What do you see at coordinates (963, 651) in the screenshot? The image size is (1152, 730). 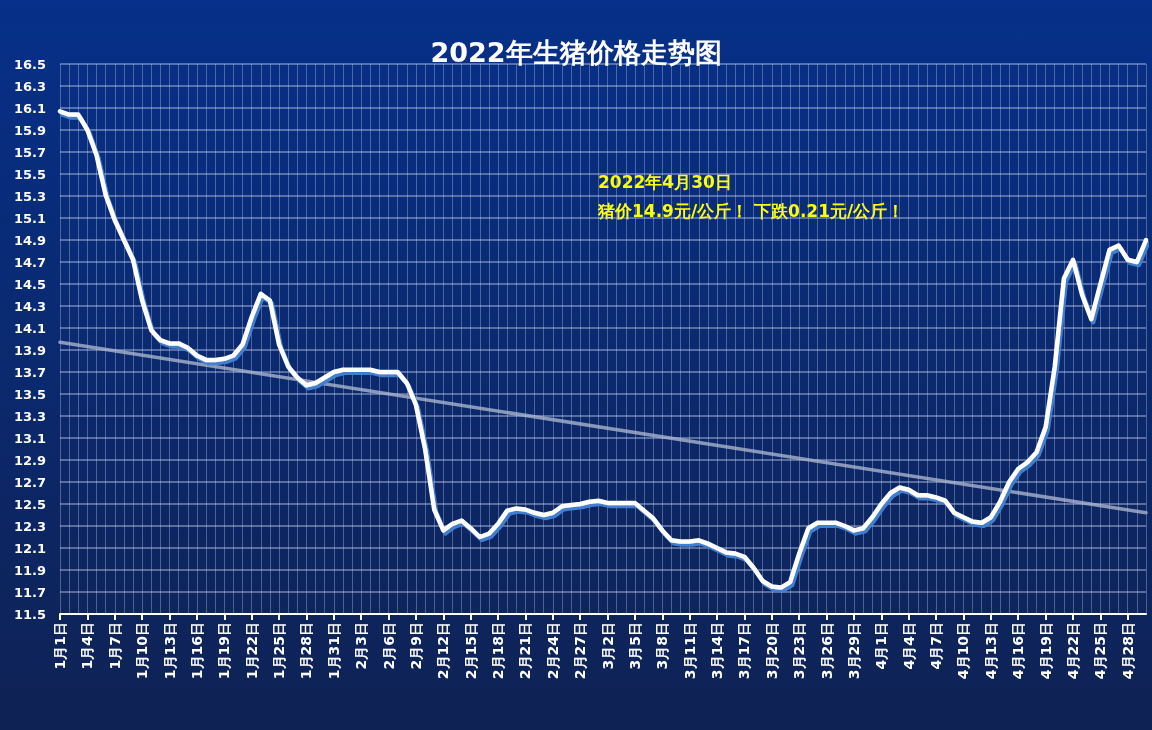 I see `x-tick-label: 4月10日` at bounding box center [963, 651].